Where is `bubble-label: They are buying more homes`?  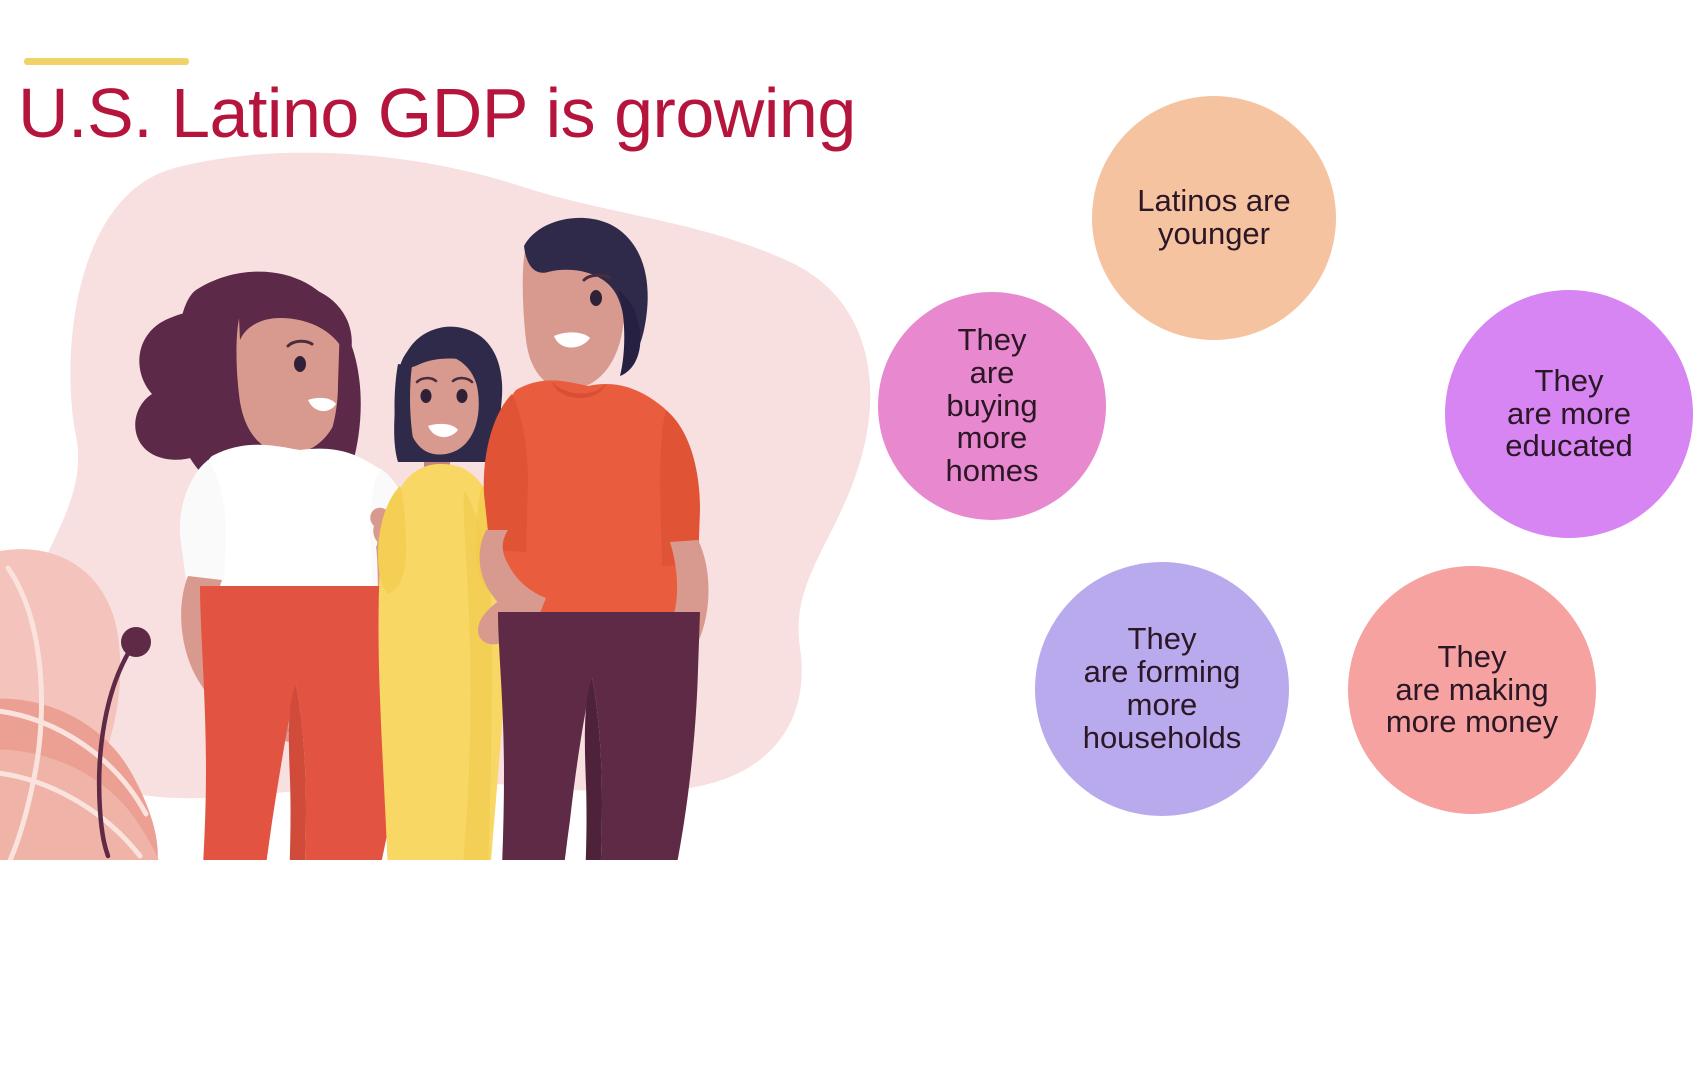 bubble-label: They are buying more homes is located at coordinates (992, 405).